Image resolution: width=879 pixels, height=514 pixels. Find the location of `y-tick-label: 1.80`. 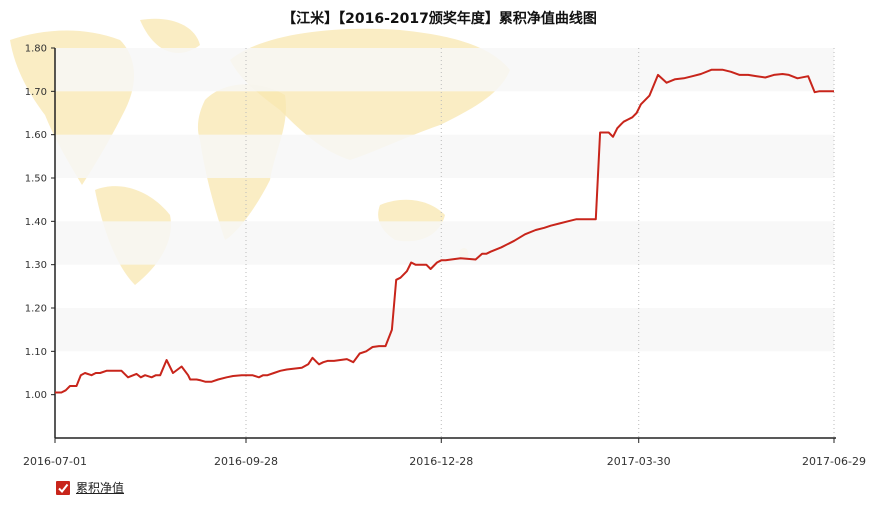

y-tick-label: 1.80 is located at coordinates (36, 49).